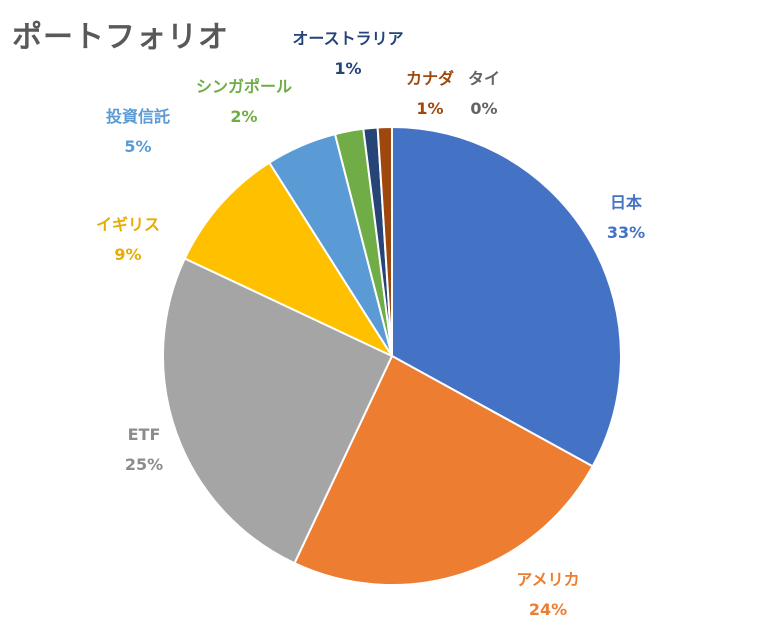  Describe the element at coordinates (626, 232) in the screenshot. I see `slice-percent-label: 33%` at that location.